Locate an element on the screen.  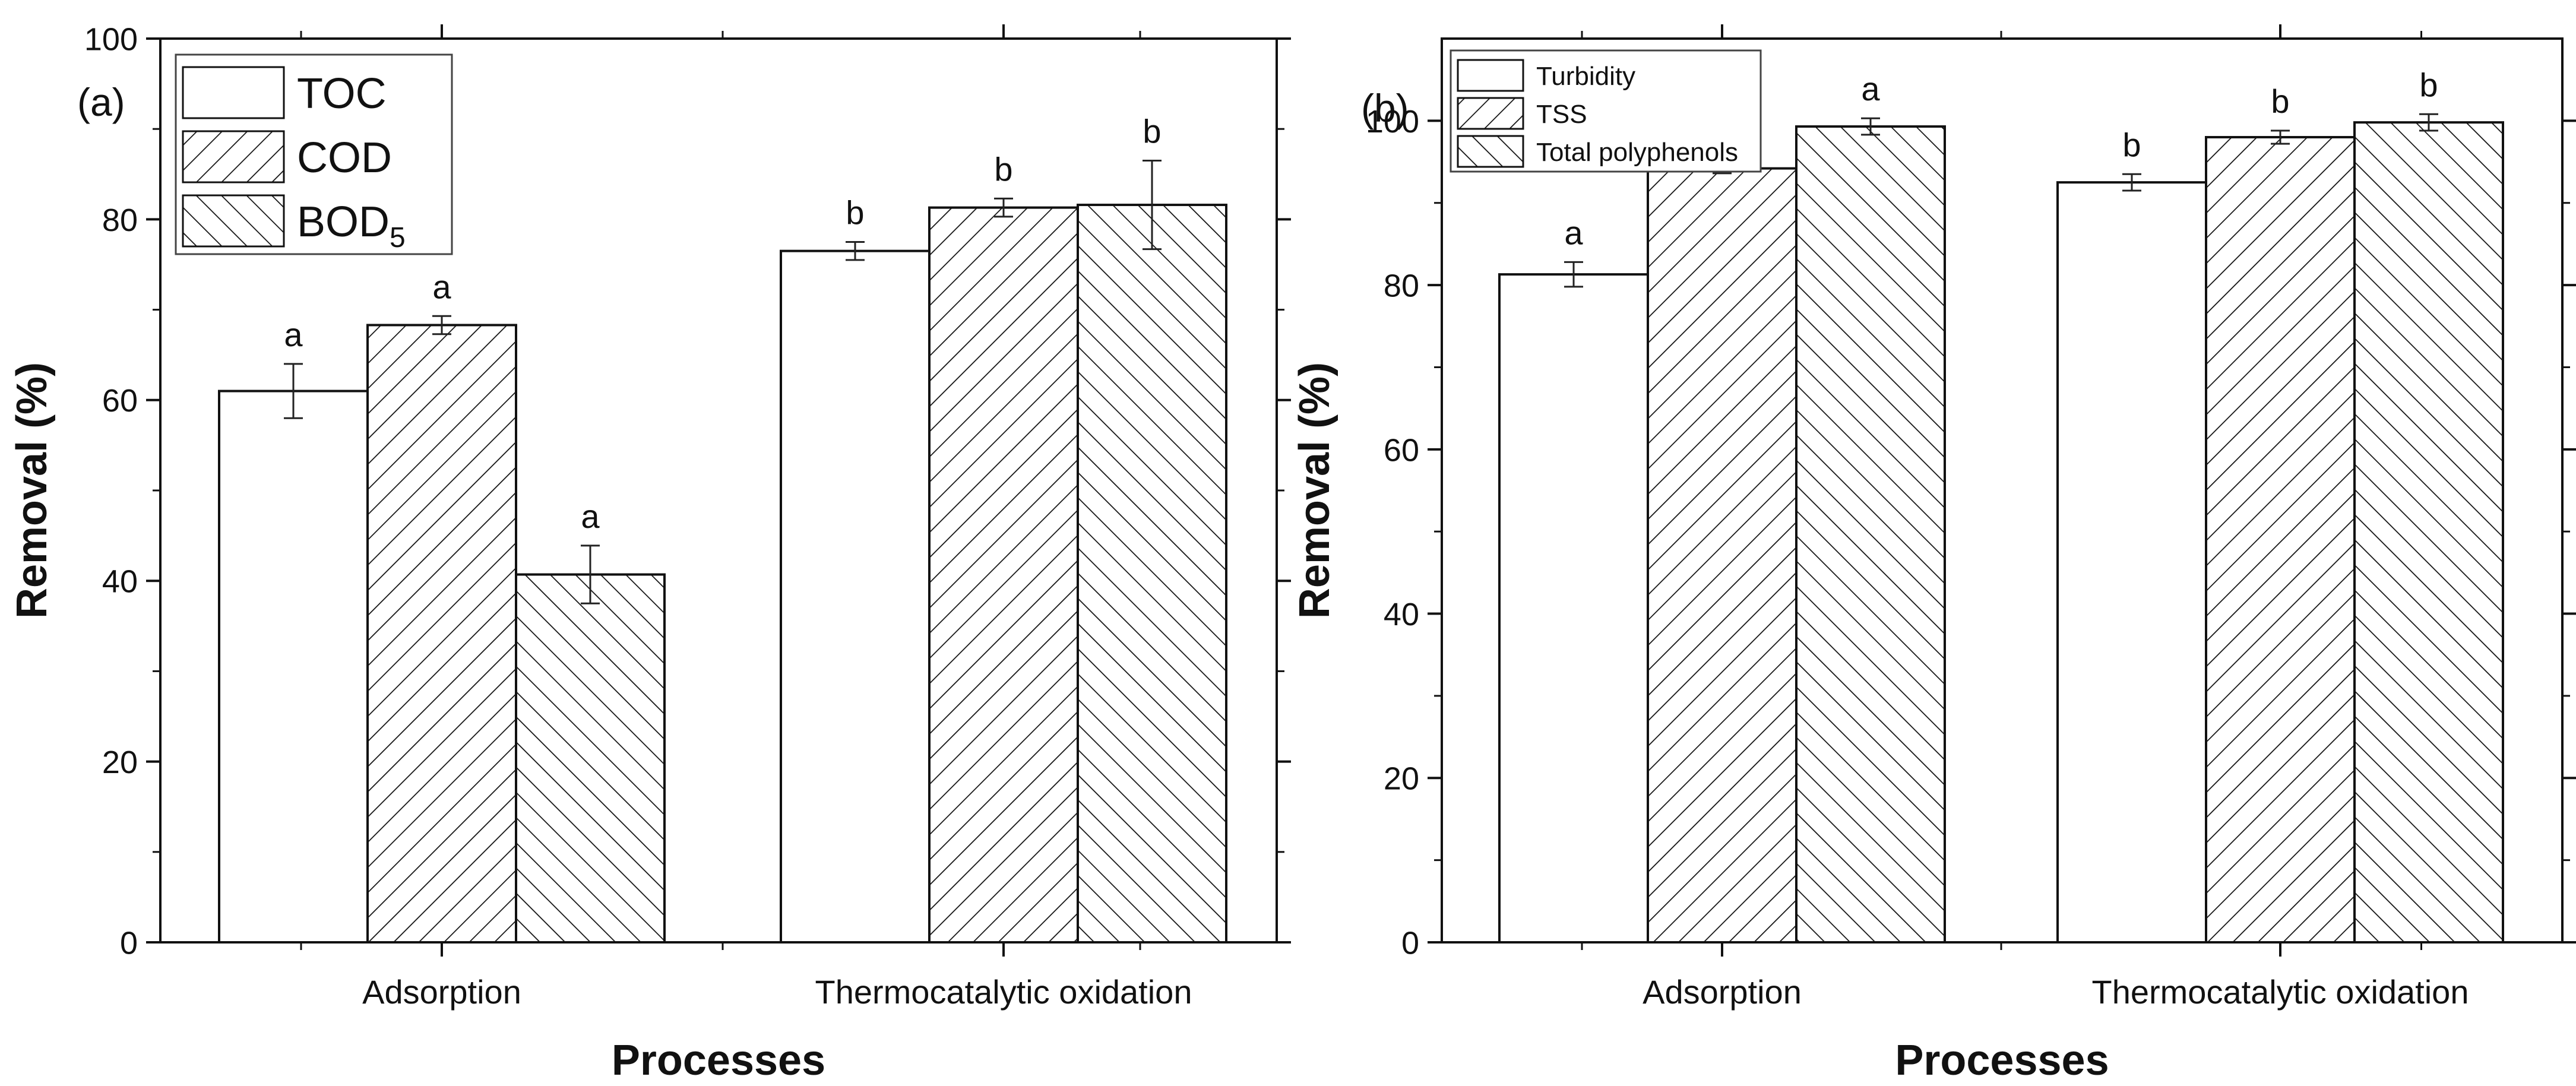
panel-label: (b) is located at coordinates (1385, 108).